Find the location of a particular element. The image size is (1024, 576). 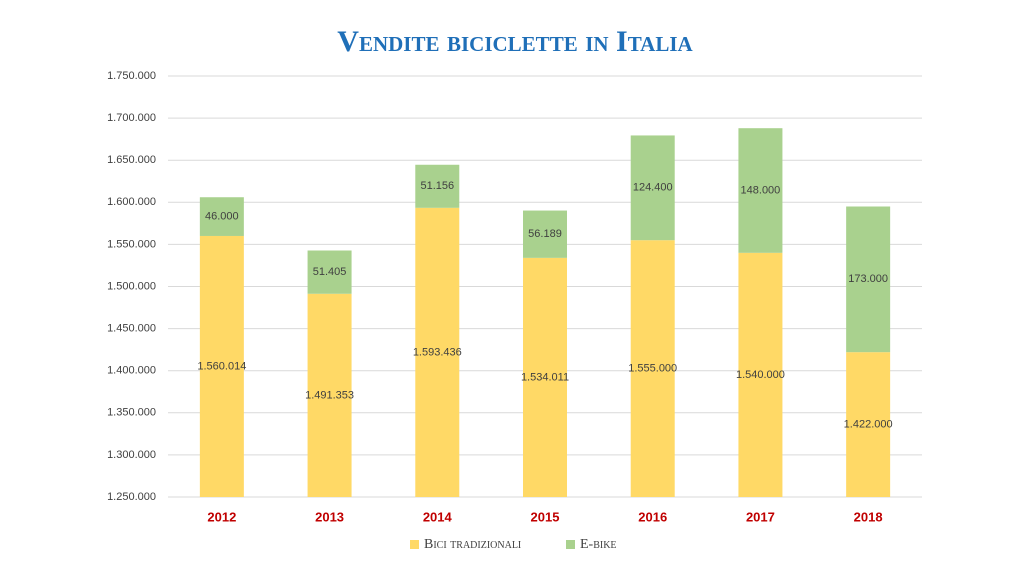

value-label: 1.422.000 is located at coordinates (868, 424).